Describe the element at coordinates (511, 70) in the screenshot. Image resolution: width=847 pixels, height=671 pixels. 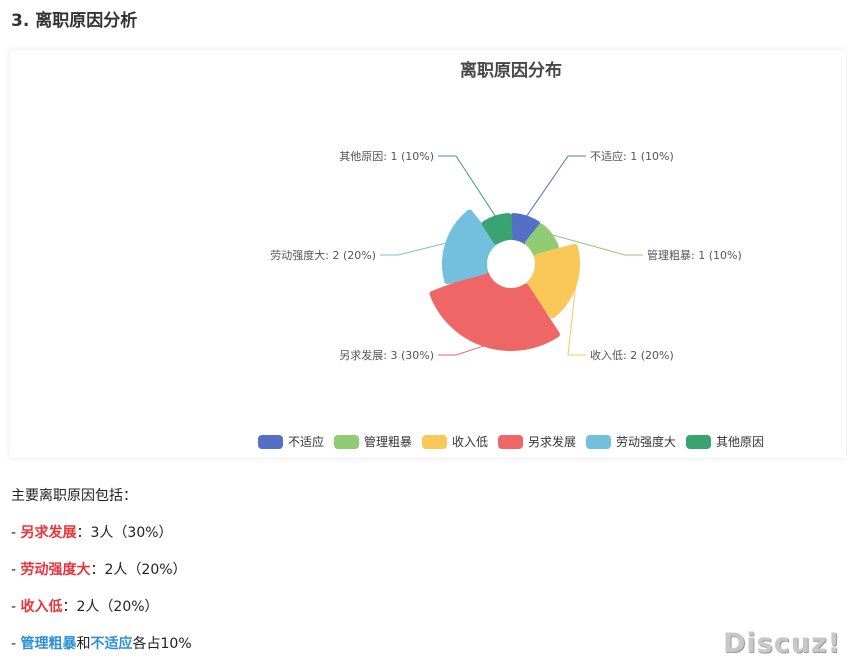
I see `chart-title: 离职原因分布` at that location.